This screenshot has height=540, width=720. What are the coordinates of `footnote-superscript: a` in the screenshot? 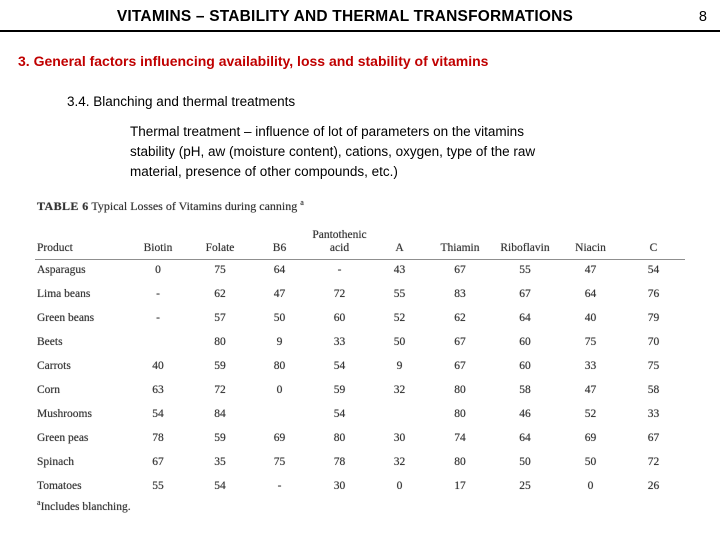 It's located at (39, 502).